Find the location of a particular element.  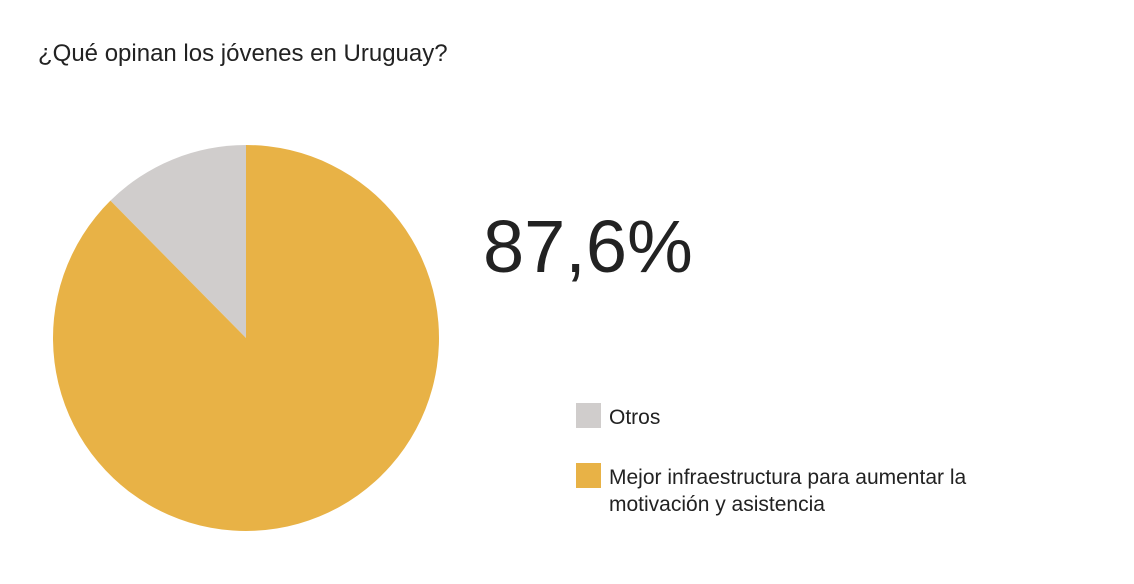

chart-title: ¿Qué opinan los jóvenes en Uruguay? is located at coordinates (243, 53).